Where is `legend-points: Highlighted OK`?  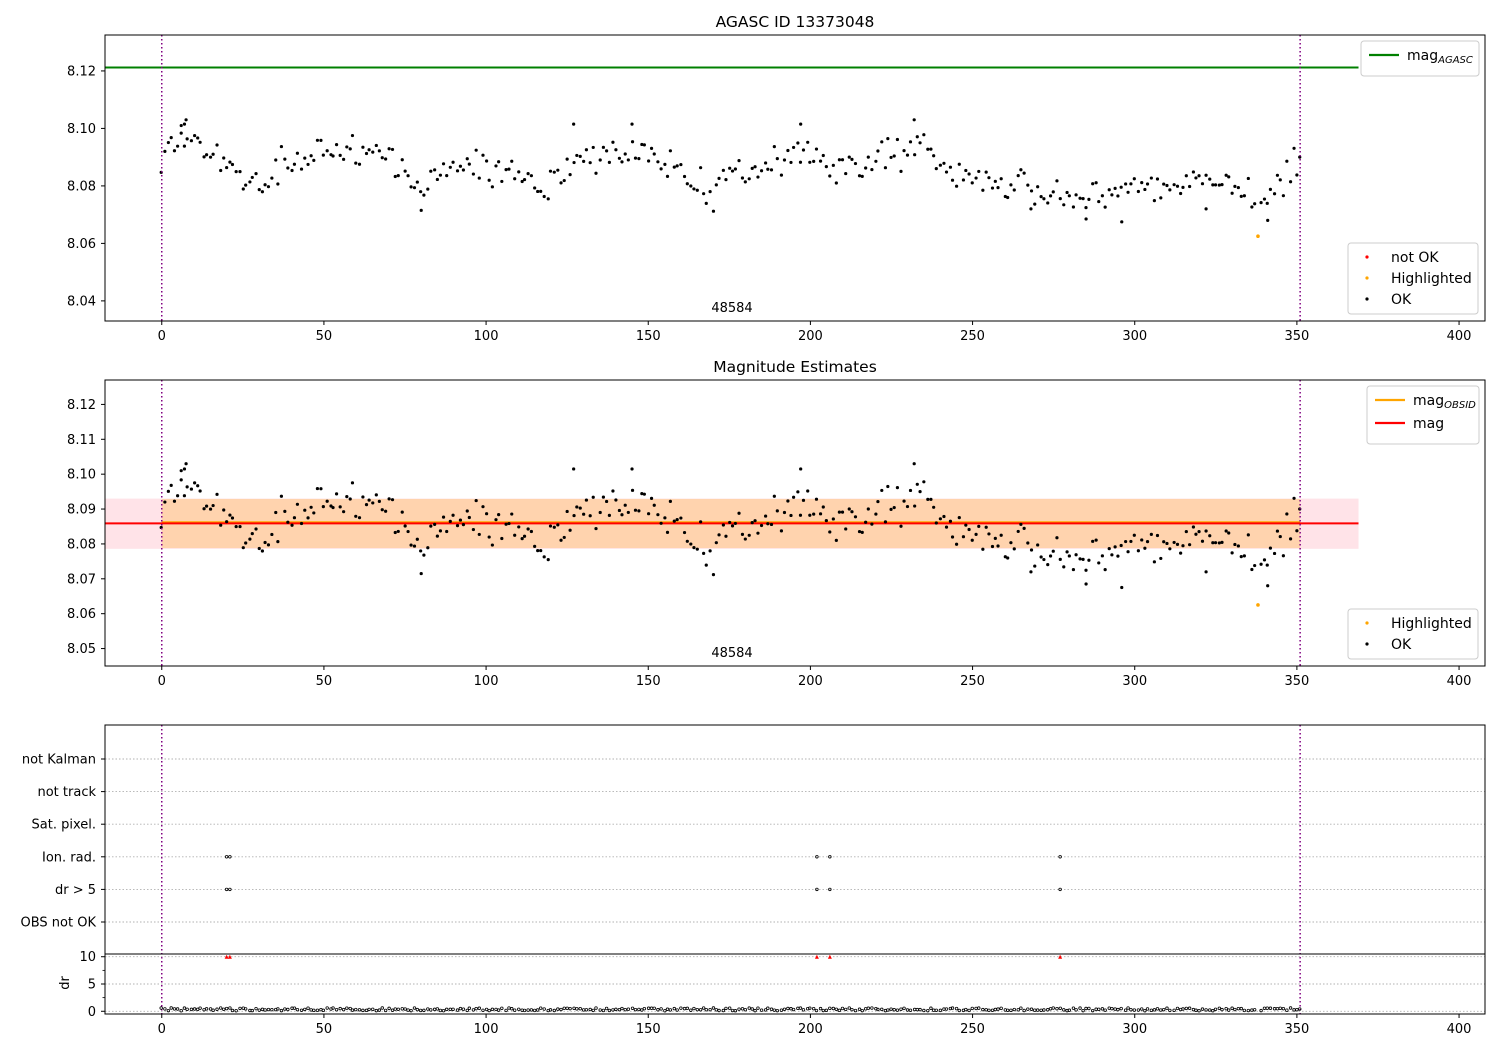
legend-points: Highlighted OK is located at coordinates (1413, 634).